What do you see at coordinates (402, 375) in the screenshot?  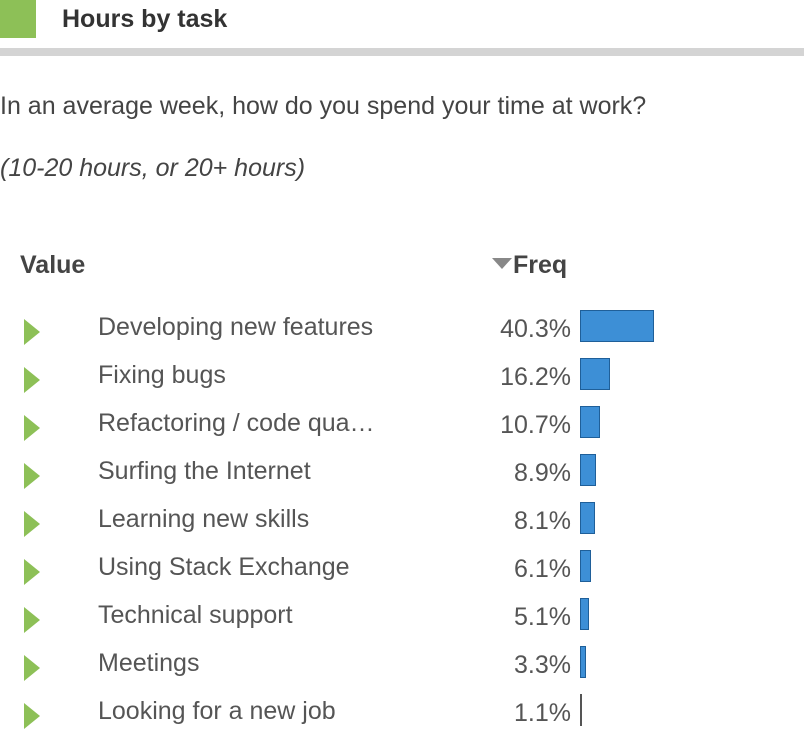 I see `table-row: Fixing bugs 16.2%` at bounding box center [402, 375].